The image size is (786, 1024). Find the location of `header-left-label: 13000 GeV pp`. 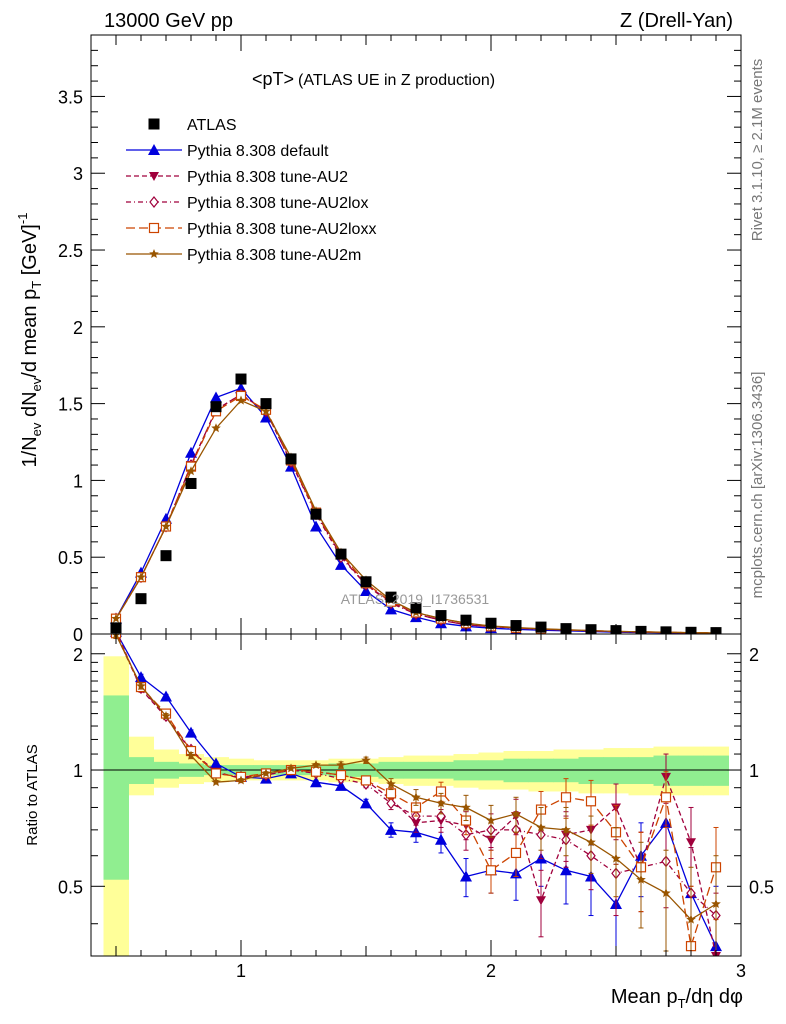

header-left-label: 13000 GeV pp is located at coordinates (168, 21).